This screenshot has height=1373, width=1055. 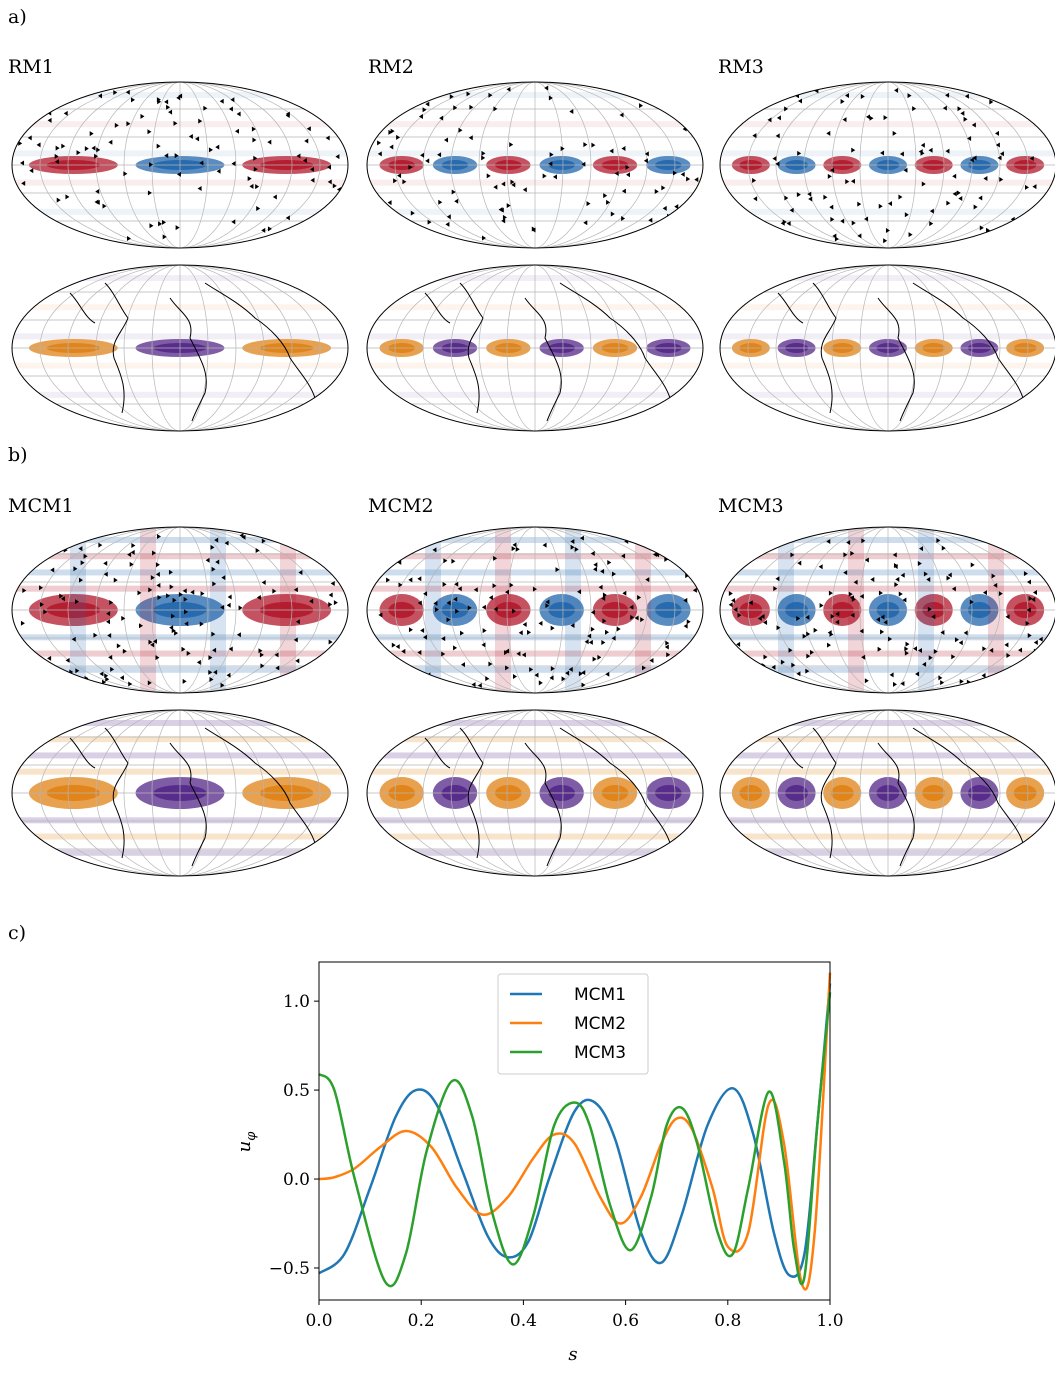 I want to click on panel-label-c: c), so click(x=17, y=933).